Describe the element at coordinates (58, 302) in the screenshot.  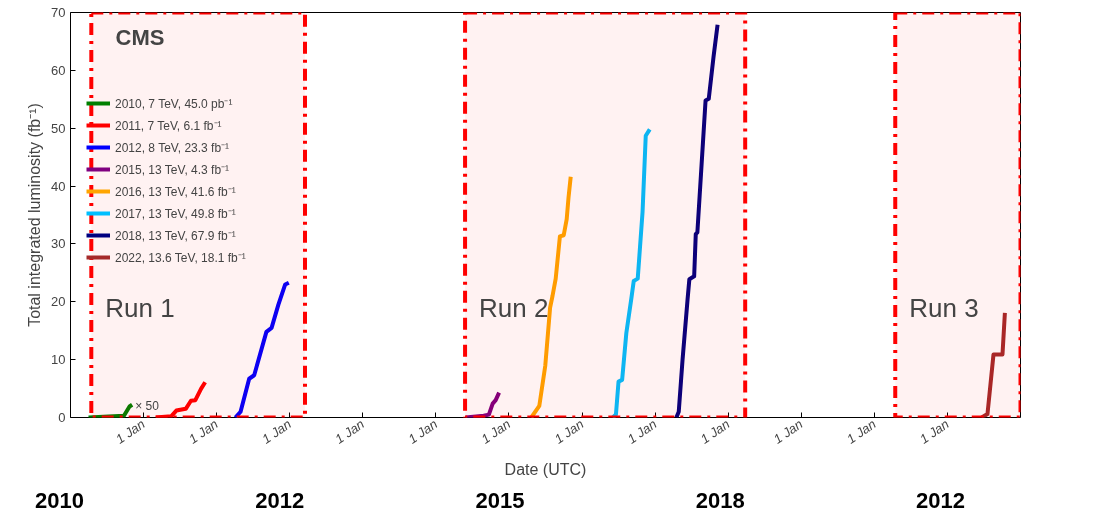
I see `y-tick-label: 20` at that location.